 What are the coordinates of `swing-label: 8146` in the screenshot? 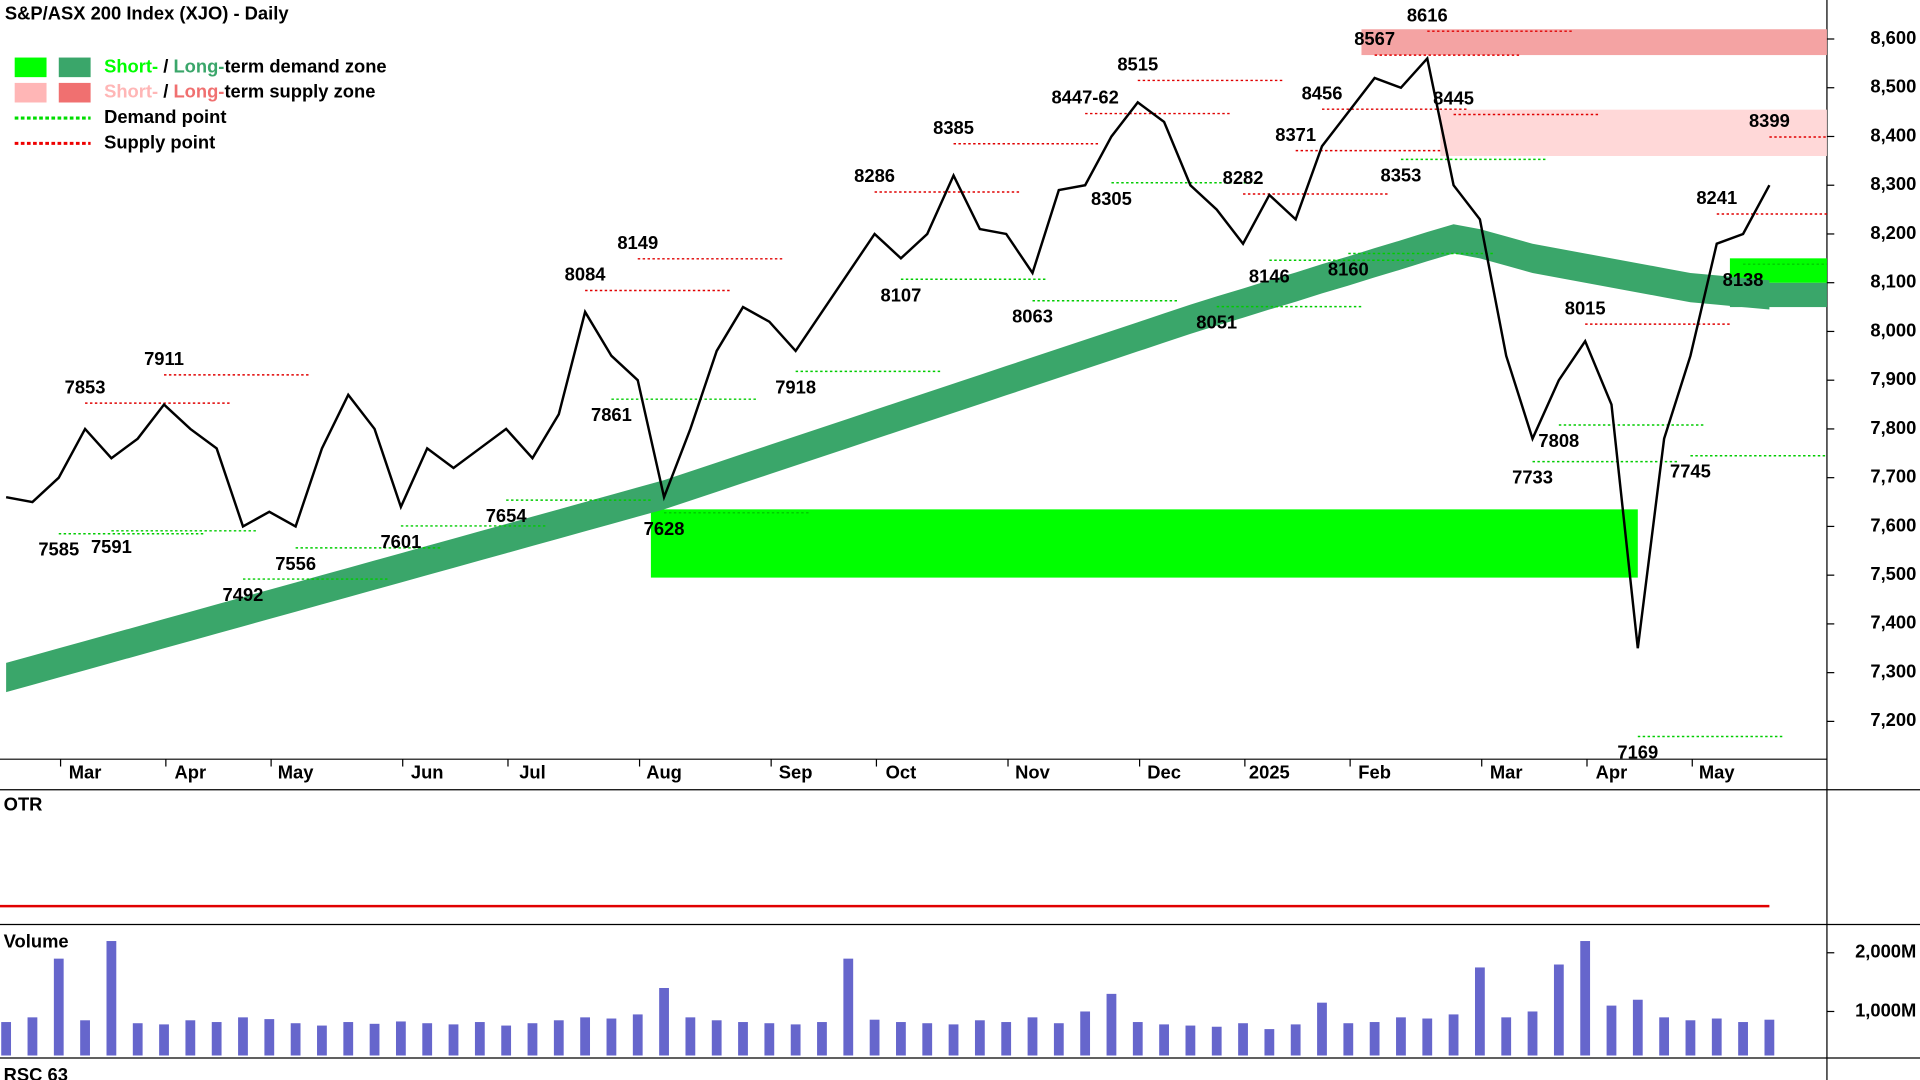 It's located at (1269, 275).